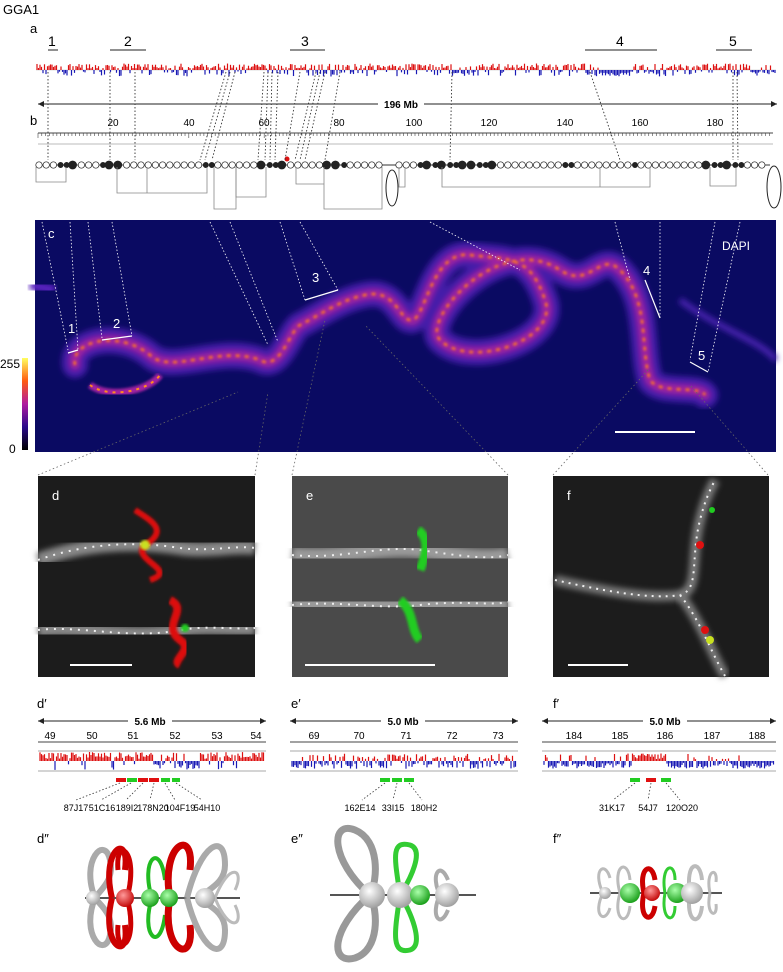 Image resolution: width=783 pixels, height=972 pixels. I want to click on chromomere-map, so click(408, 183).